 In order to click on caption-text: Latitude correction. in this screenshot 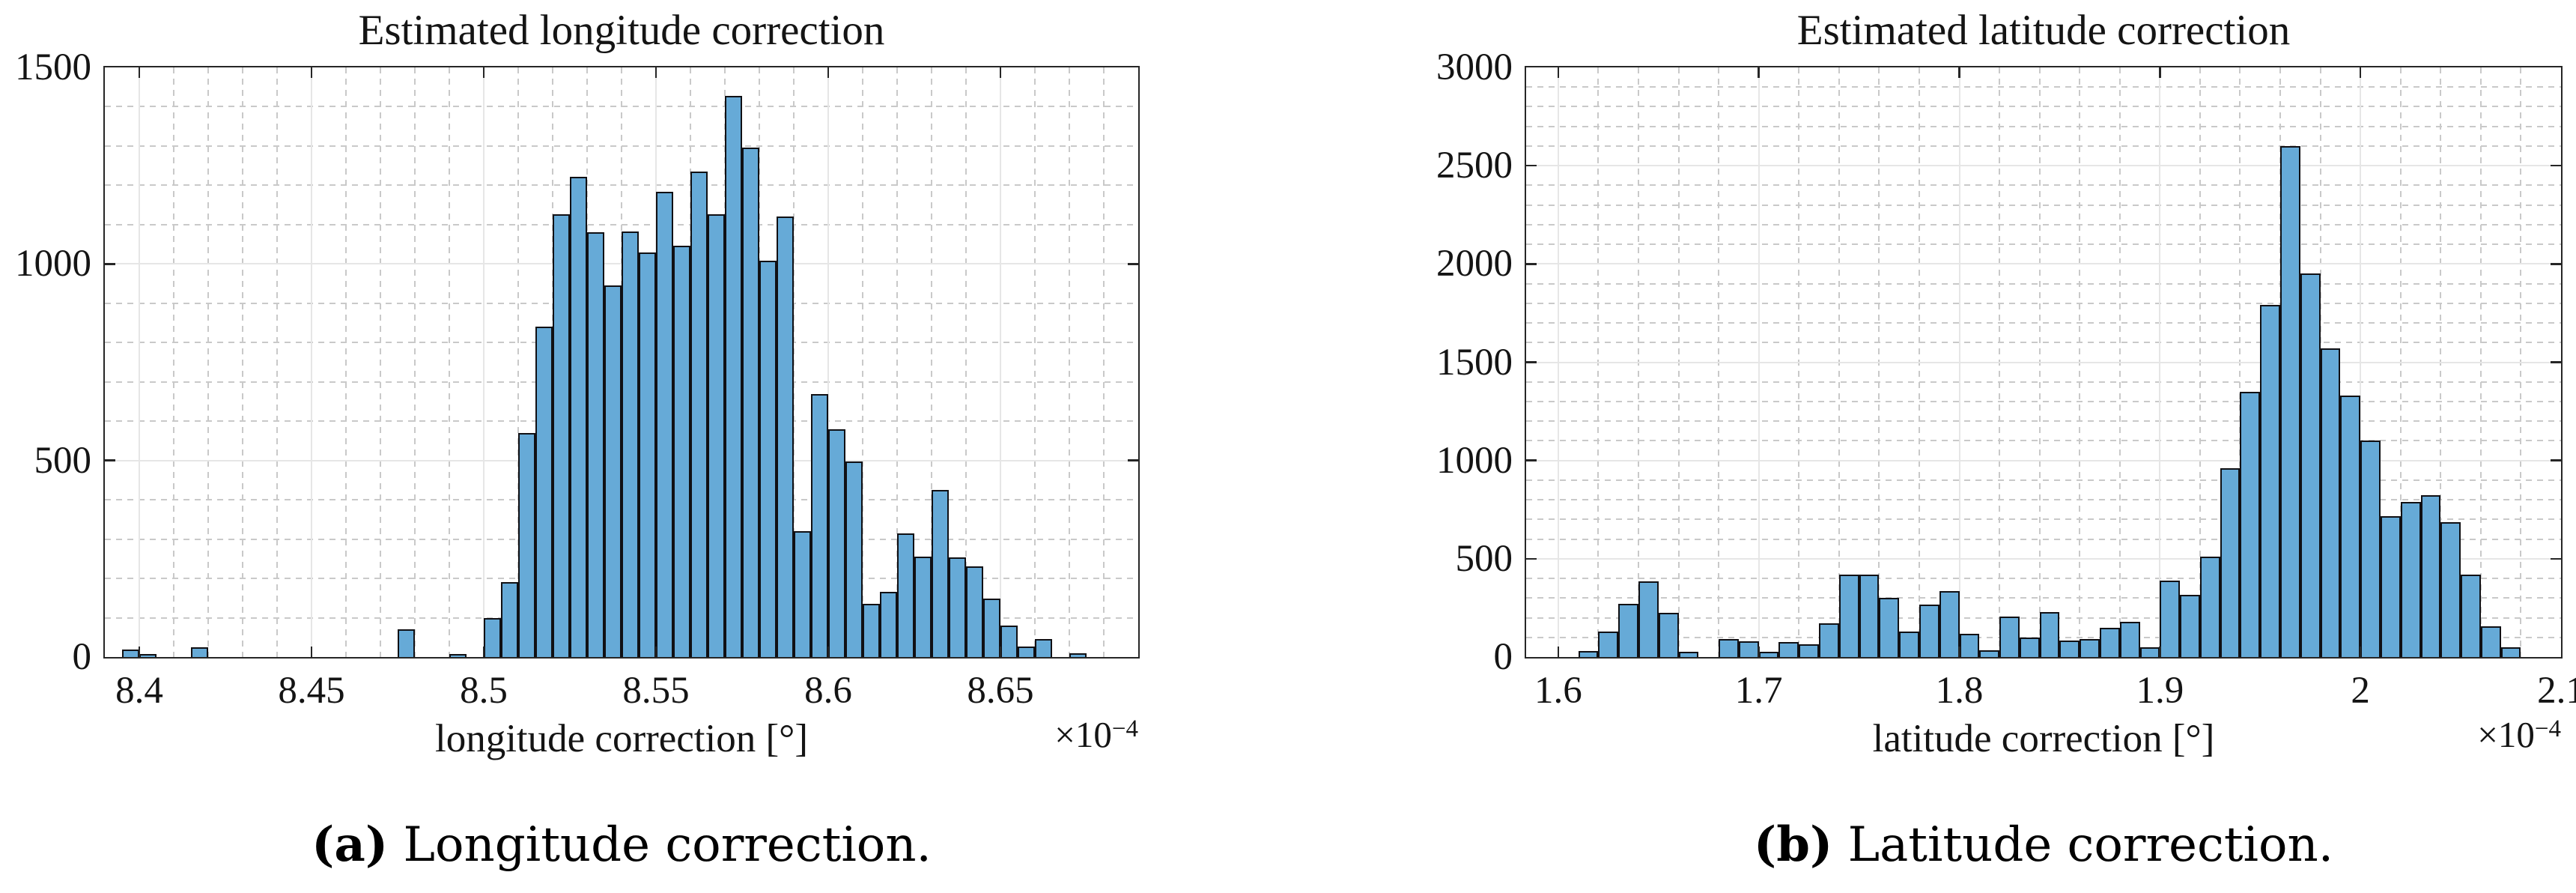, I will do `click(2083, 845)`.